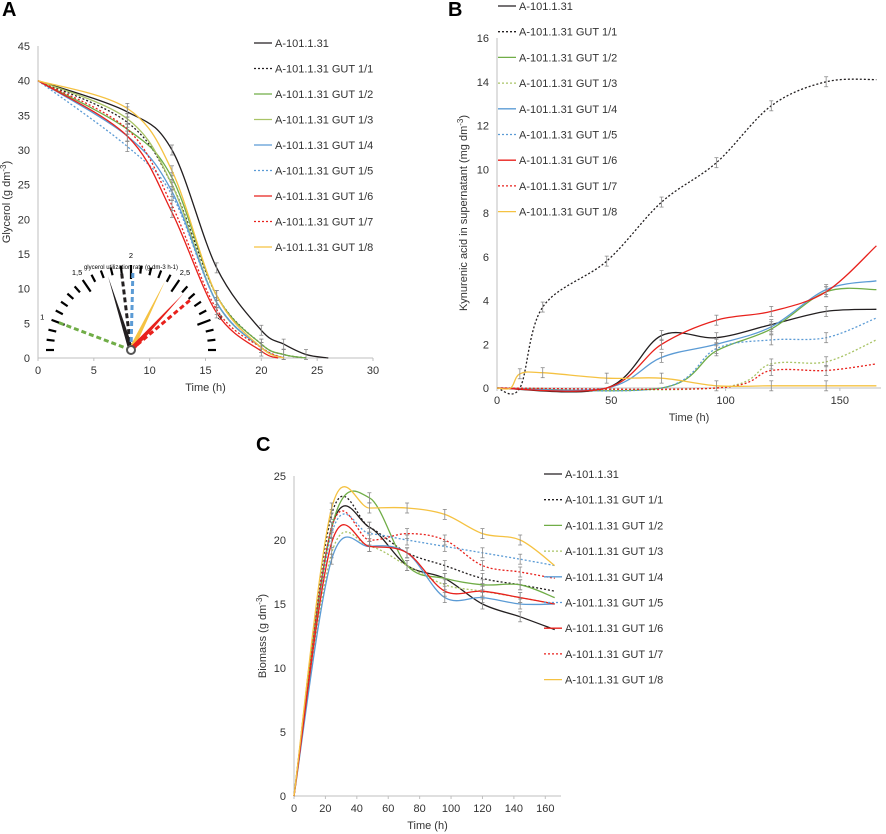 This screenshot has height=834, width=886. I want to click on y-axis-label-end: ), so click(464, 117).